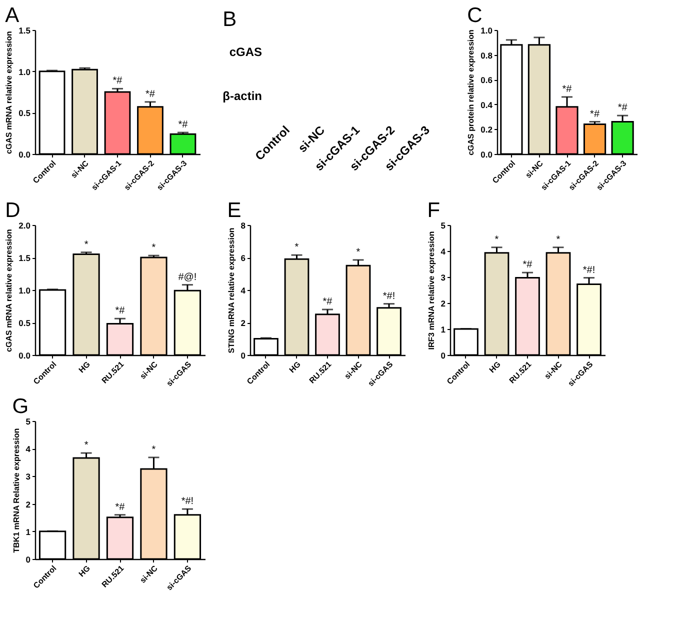 The width and height of the screenshot is (678, 621). What do you see at coordinates (243, 225) in the screenshot?
I see `y-tick-label: 8` at bounding box center [243, 225].